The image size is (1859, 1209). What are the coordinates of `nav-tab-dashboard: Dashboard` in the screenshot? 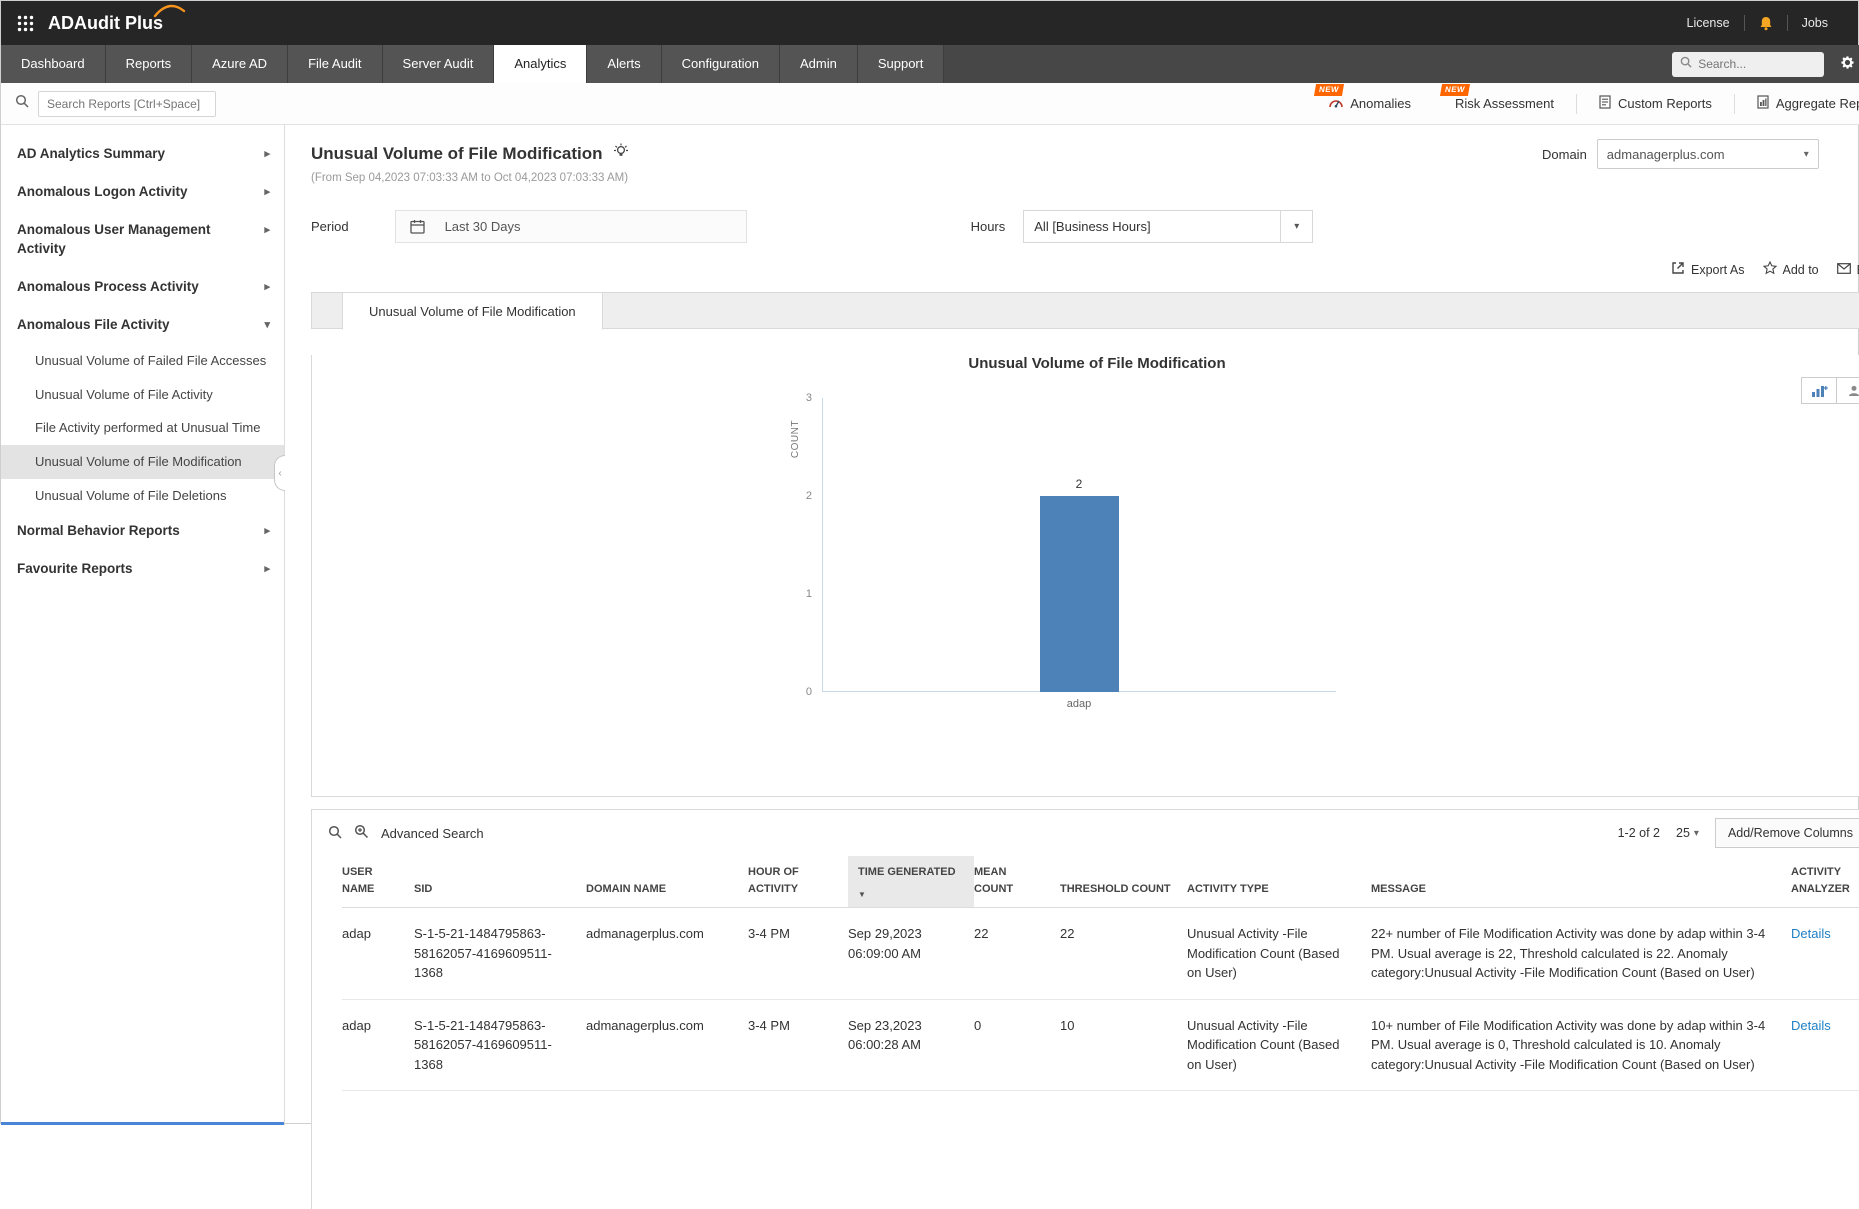 It's located at (53, 64).